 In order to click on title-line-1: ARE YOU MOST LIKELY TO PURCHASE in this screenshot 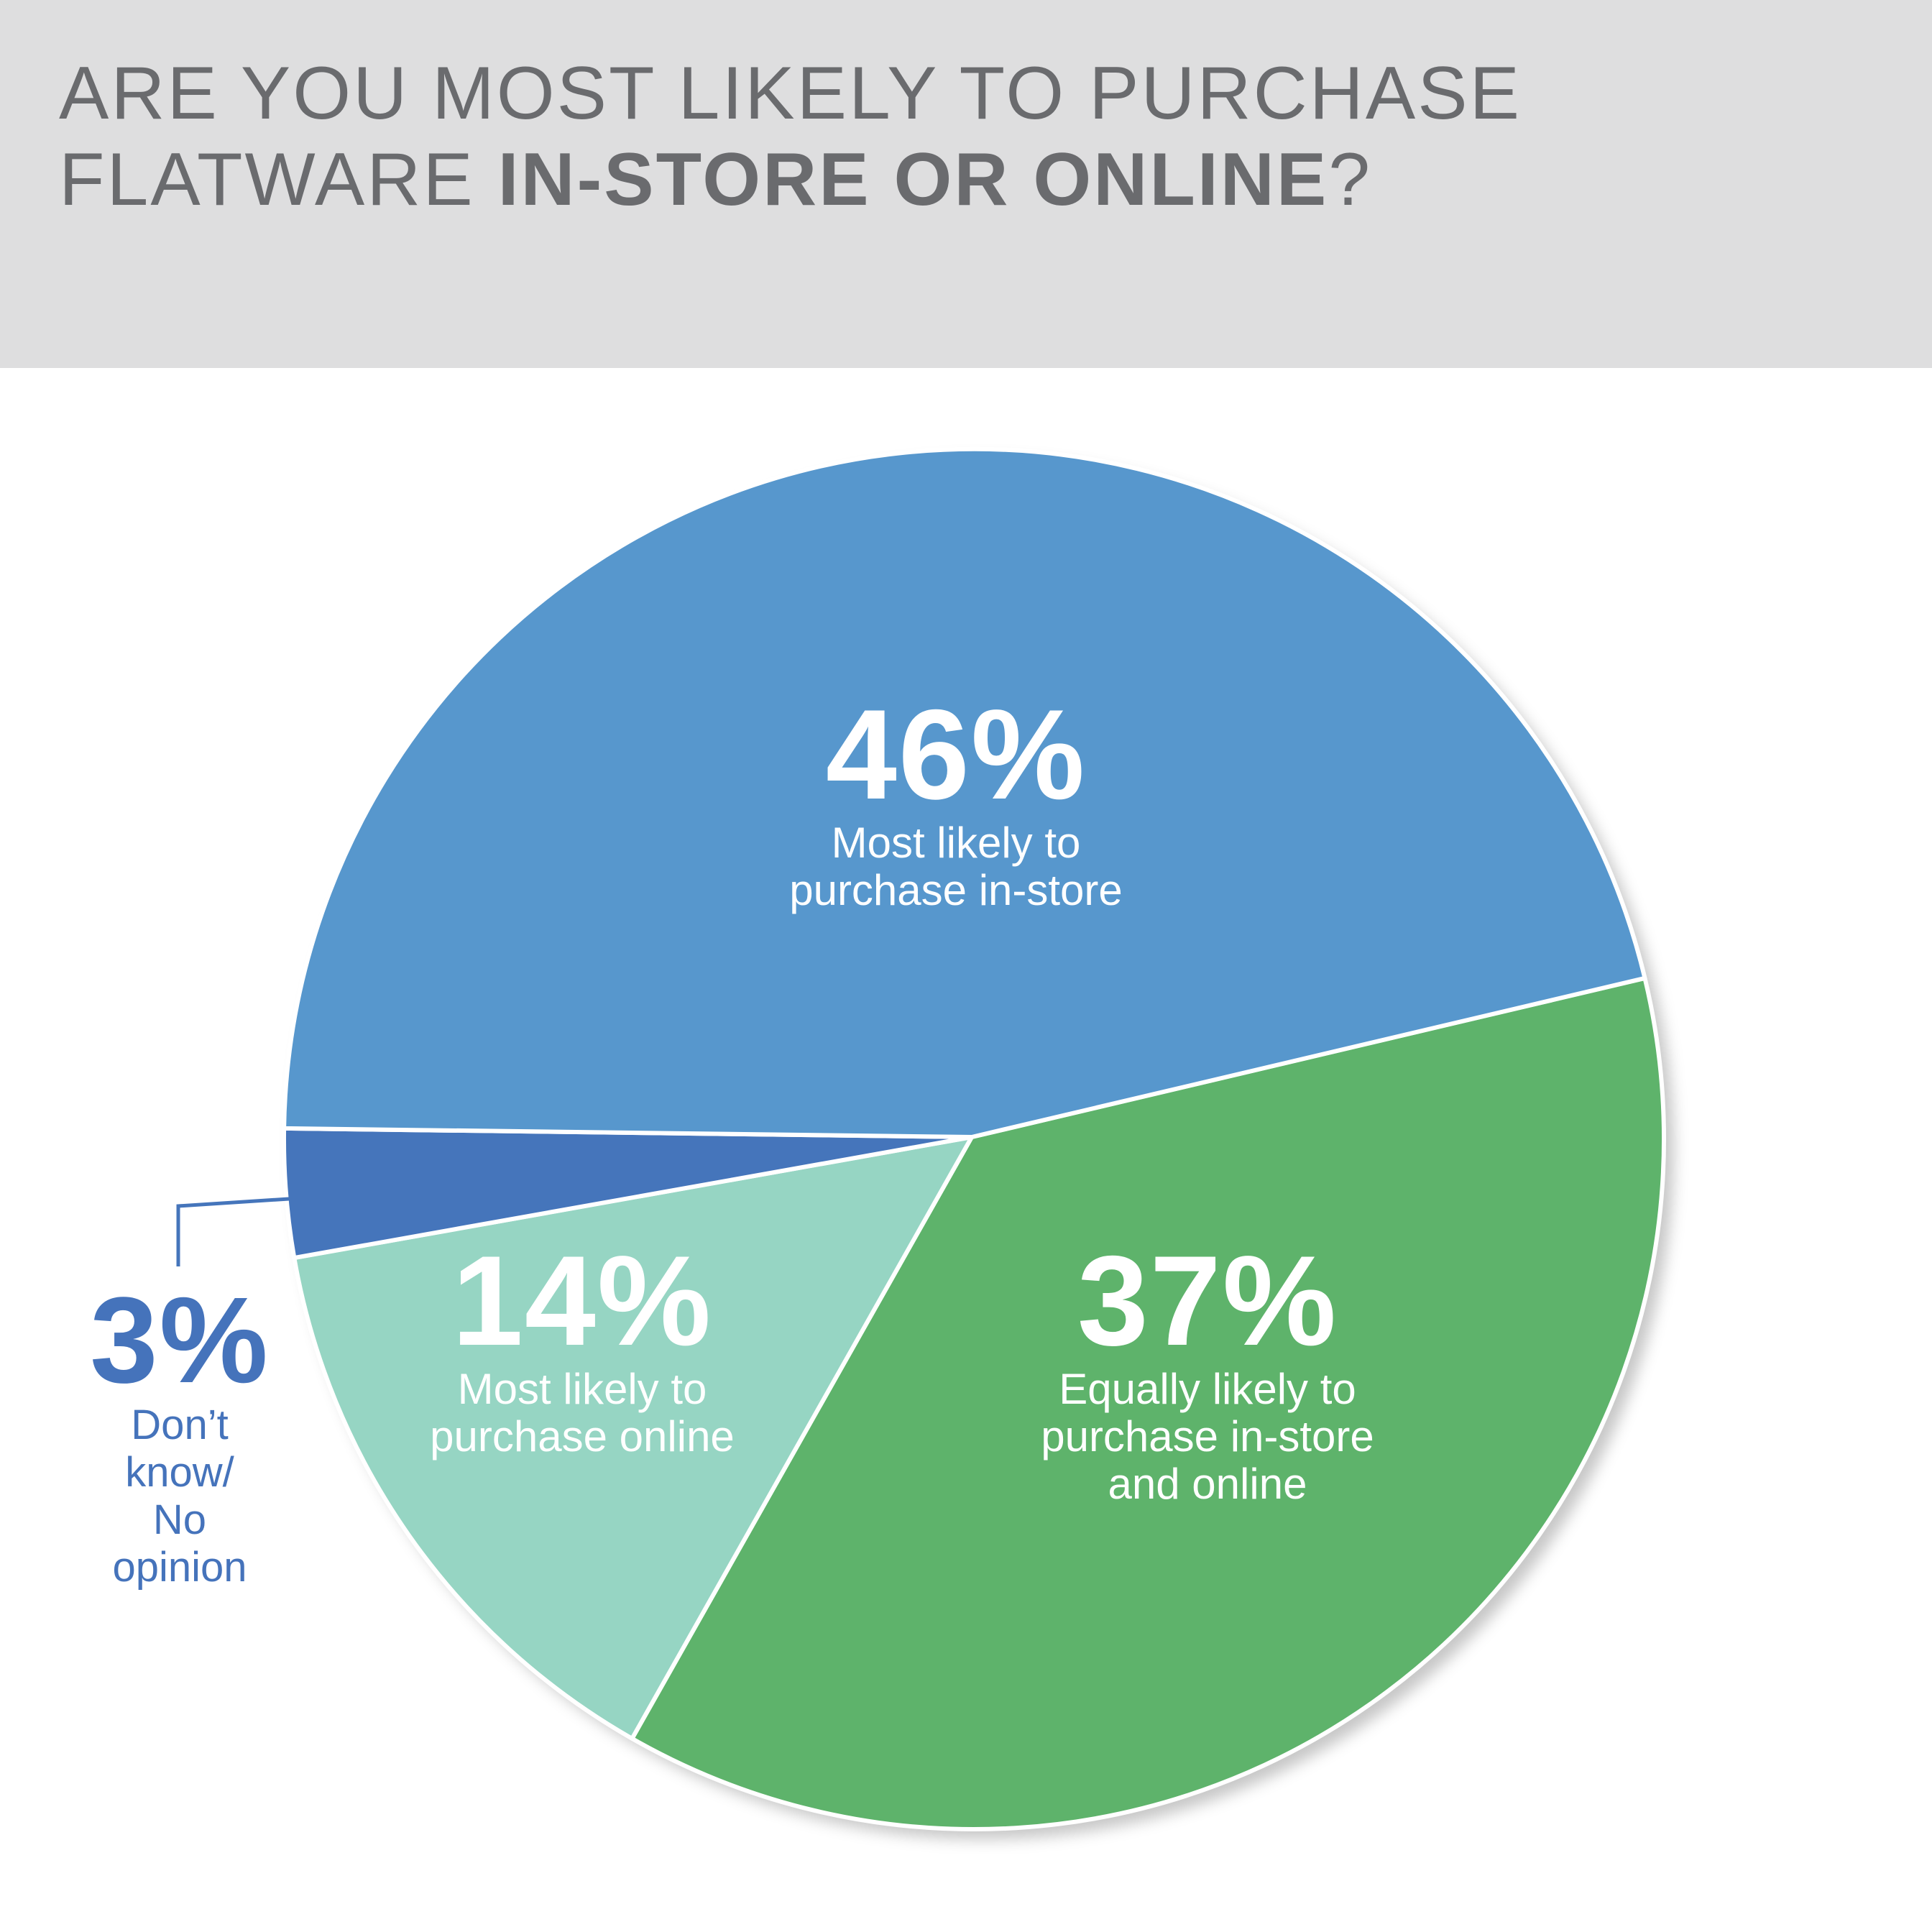, I will do `click(790, 93)`.